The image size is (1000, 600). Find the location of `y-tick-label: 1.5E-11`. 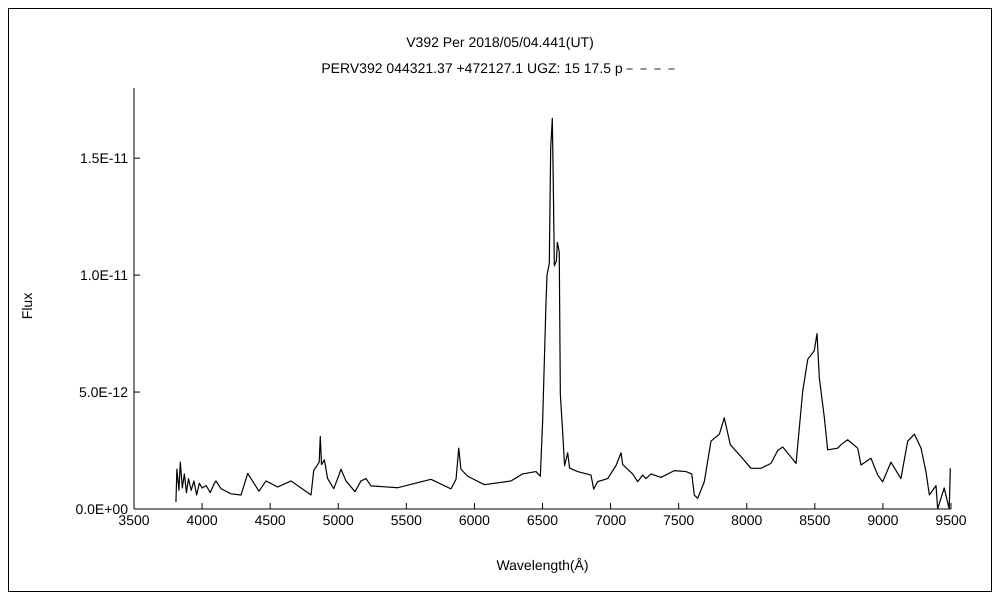

y-tick-label: 1.5E-11 is located at coordinates (104, 158).